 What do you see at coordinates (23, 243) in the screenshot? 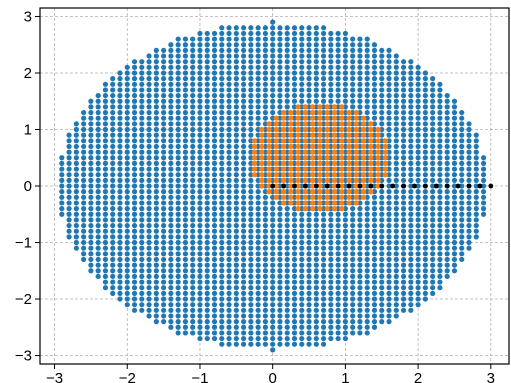
I see `y-tick-label: −1` at bounding box center [23, 243].